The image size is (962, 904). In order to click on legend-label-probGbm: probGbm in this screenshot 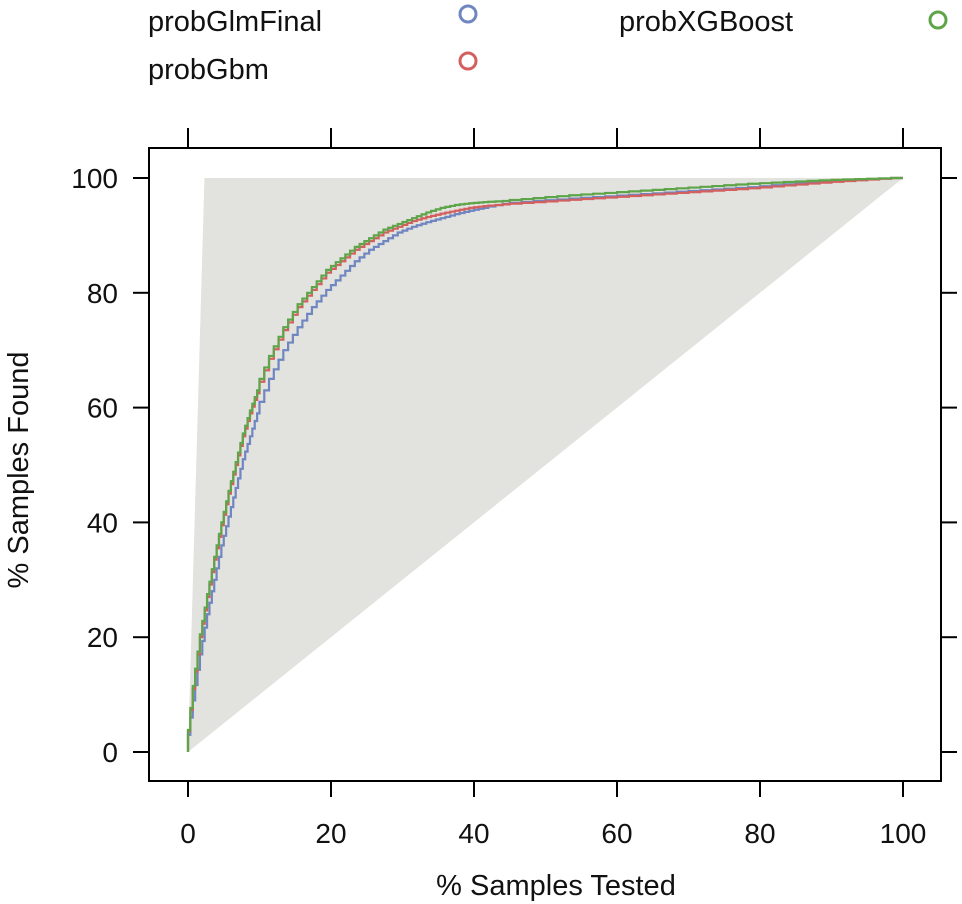, I will do `click(208, 70)`.